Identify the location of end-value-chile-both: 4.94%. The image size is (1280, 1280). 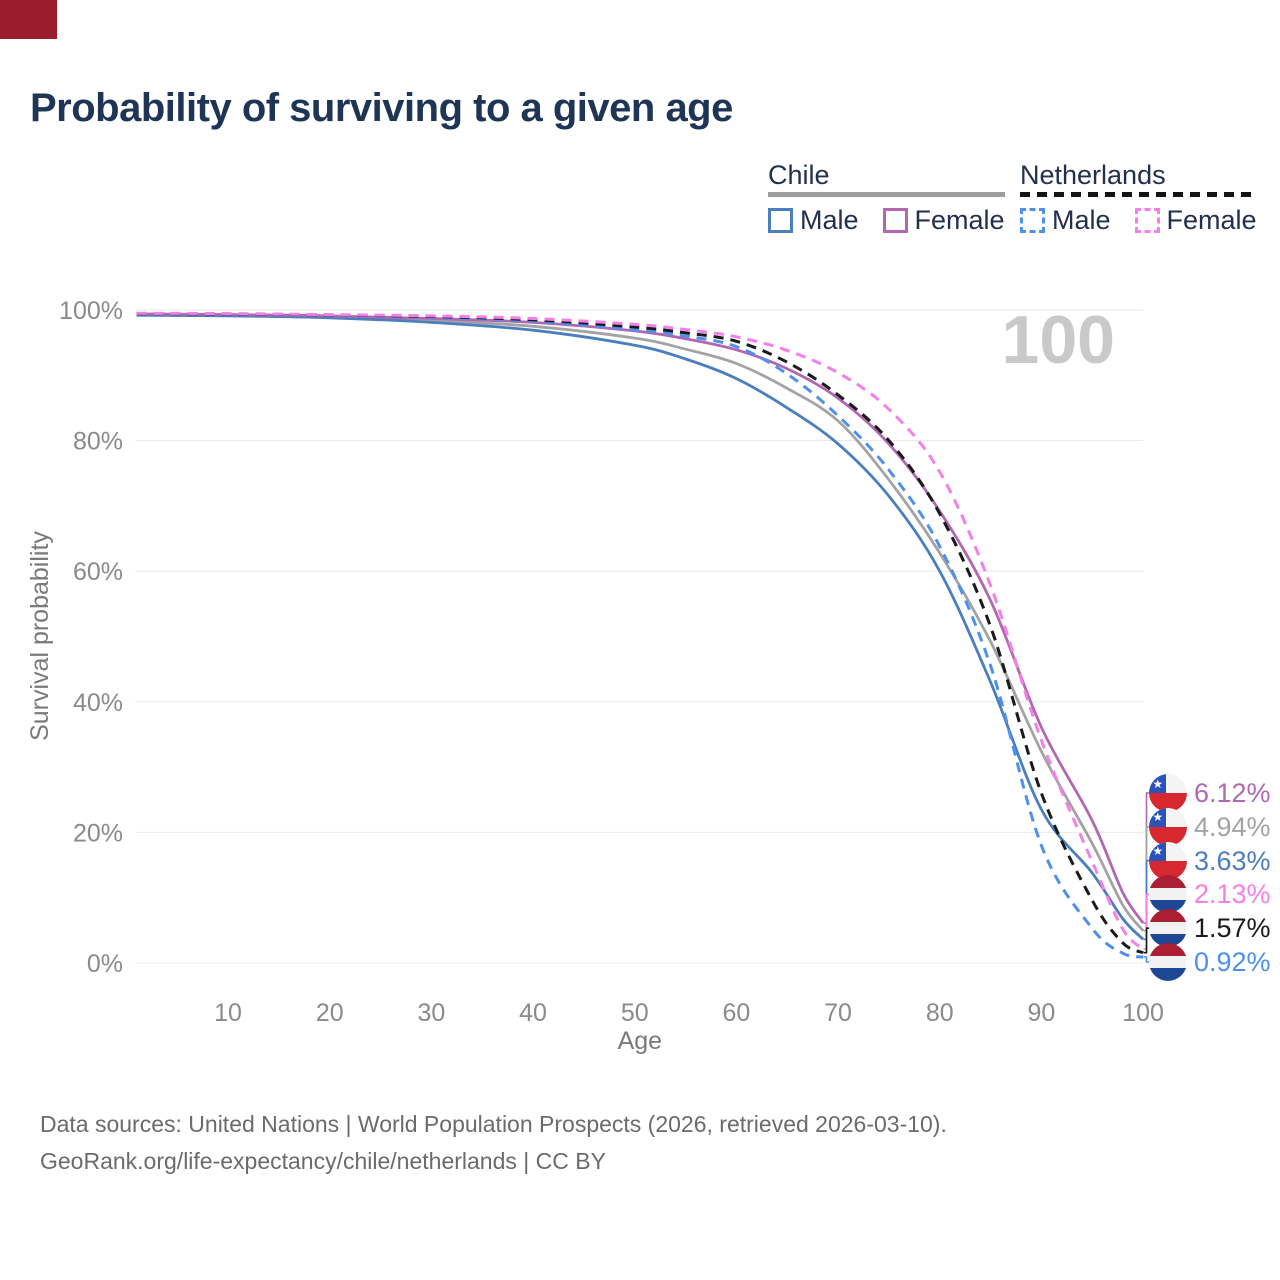
(1232, 826).